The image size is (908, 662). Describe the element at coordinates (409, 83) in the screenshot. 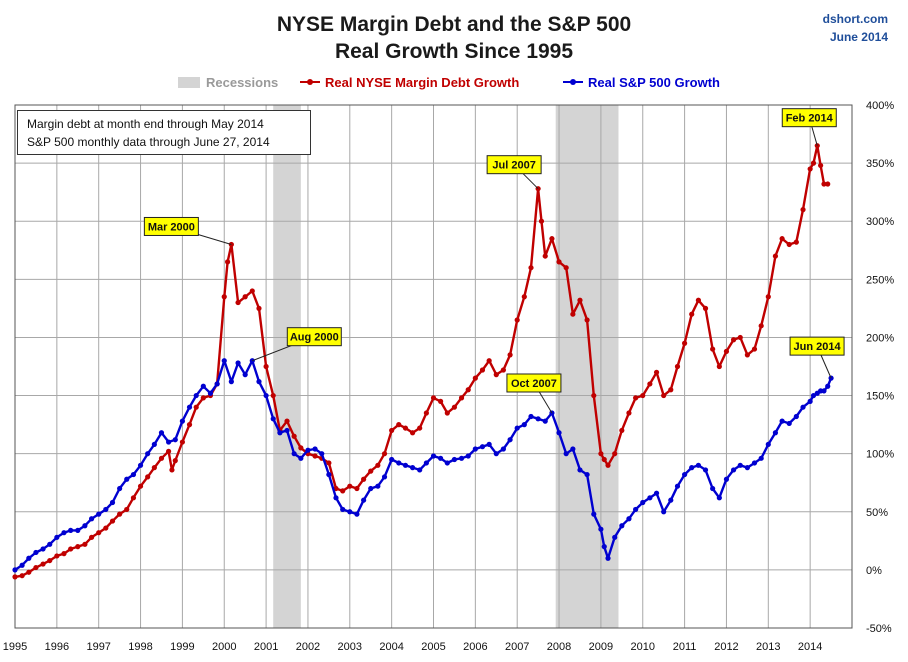

I see `legend-item-margin-debt: Real NYSE Margin Debt Growth` at that location.